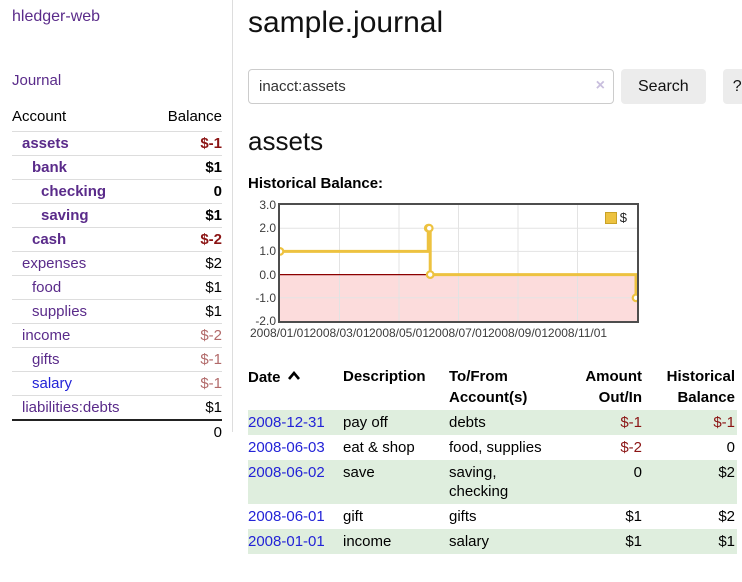 This screenshot has height=582, width=742. What do you see at coordinates (463, 516) in the screenshot?
I see `transaction-accounts: gifts` at bounding box center [463, 516].